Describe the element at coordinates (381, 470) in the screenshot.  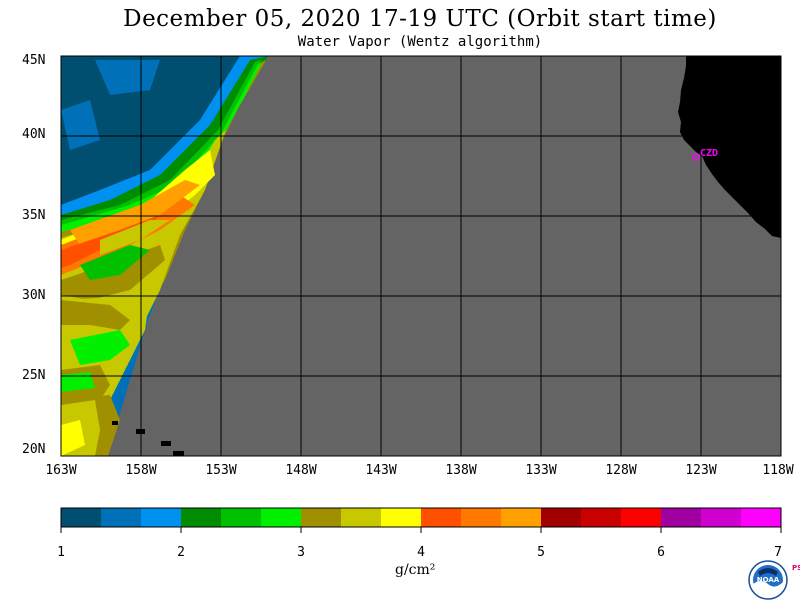
I see `lon-label-143w: 143W` at that location.